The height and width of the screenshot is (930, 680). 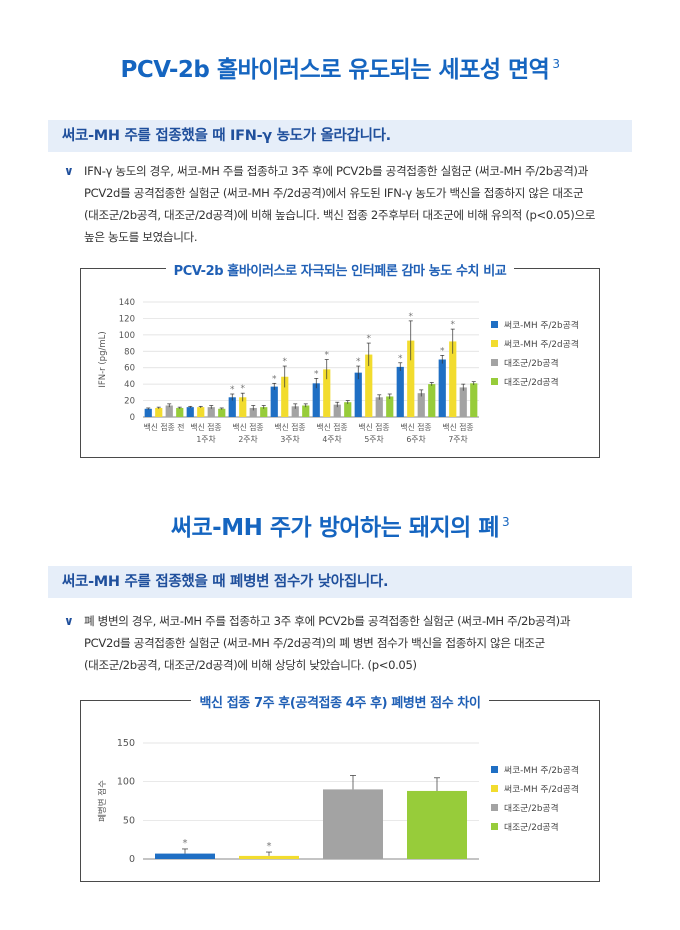 I want to click on x-tick-label: 백신 접종 전, so click(x=164, y=427).